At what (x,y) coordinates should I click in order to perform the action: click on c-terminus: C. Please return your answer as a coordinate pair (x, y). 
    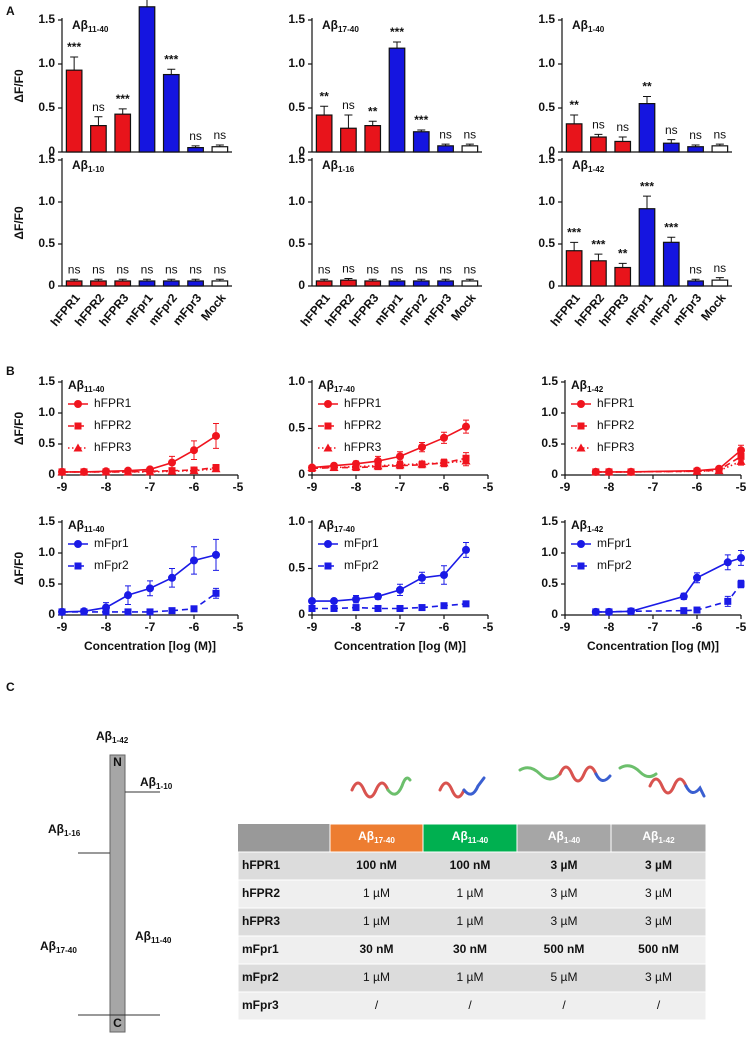
    Looking at the image, I should click on (117, 1023).